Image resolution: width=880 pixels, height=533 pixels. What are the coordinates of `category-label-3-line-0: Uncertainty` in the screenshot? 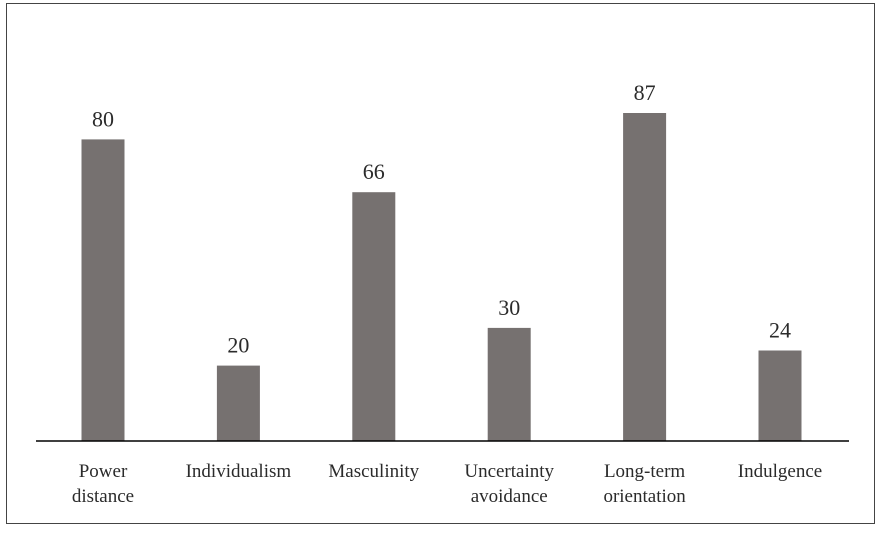 It's located at (509, 471).